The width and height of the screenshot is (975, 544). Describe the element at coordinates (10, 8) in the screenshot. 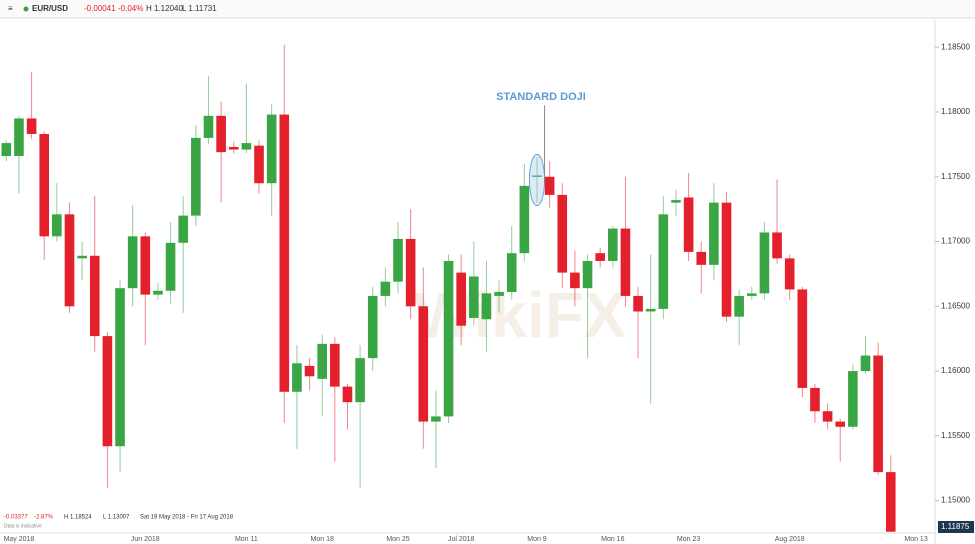

I see `menu-icon: ≡` at that location.